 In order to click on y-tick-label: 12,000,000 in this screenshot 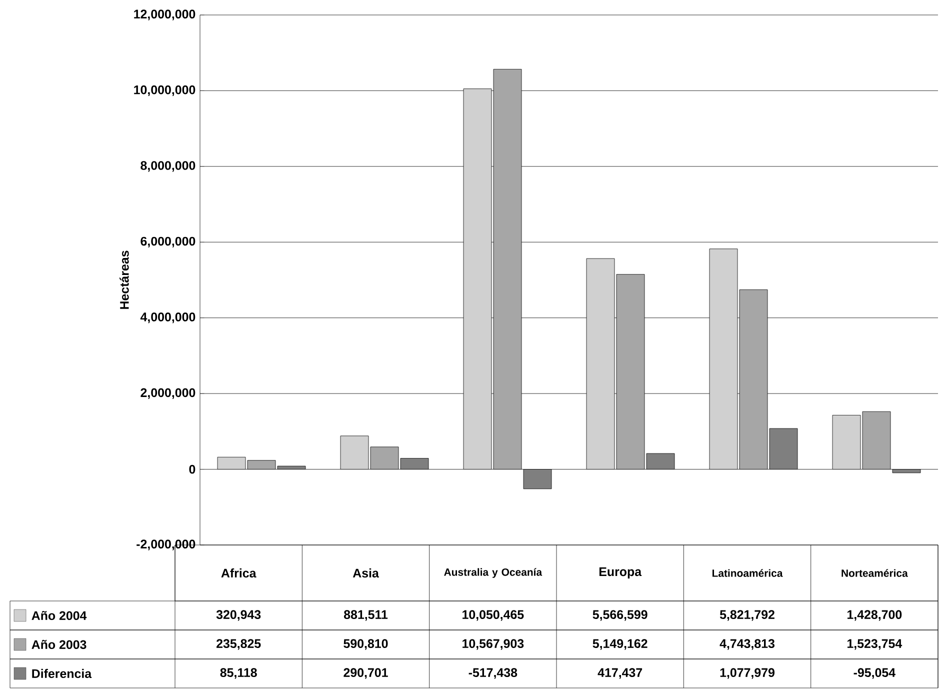, I will do `click(165, 15)`.